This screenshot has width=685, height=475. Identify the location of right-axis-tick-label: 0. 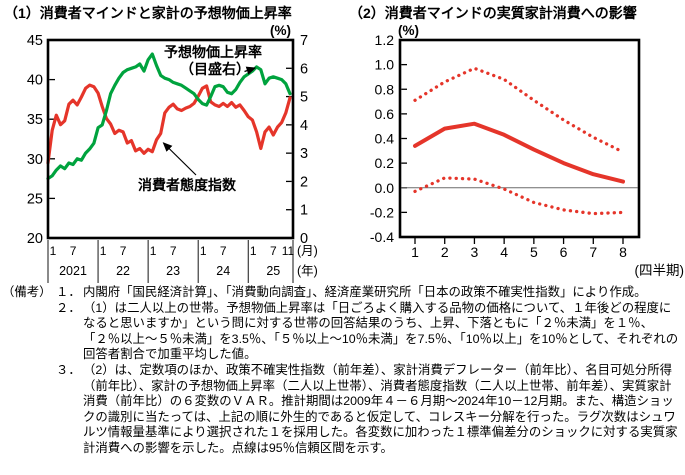
(304, 239).